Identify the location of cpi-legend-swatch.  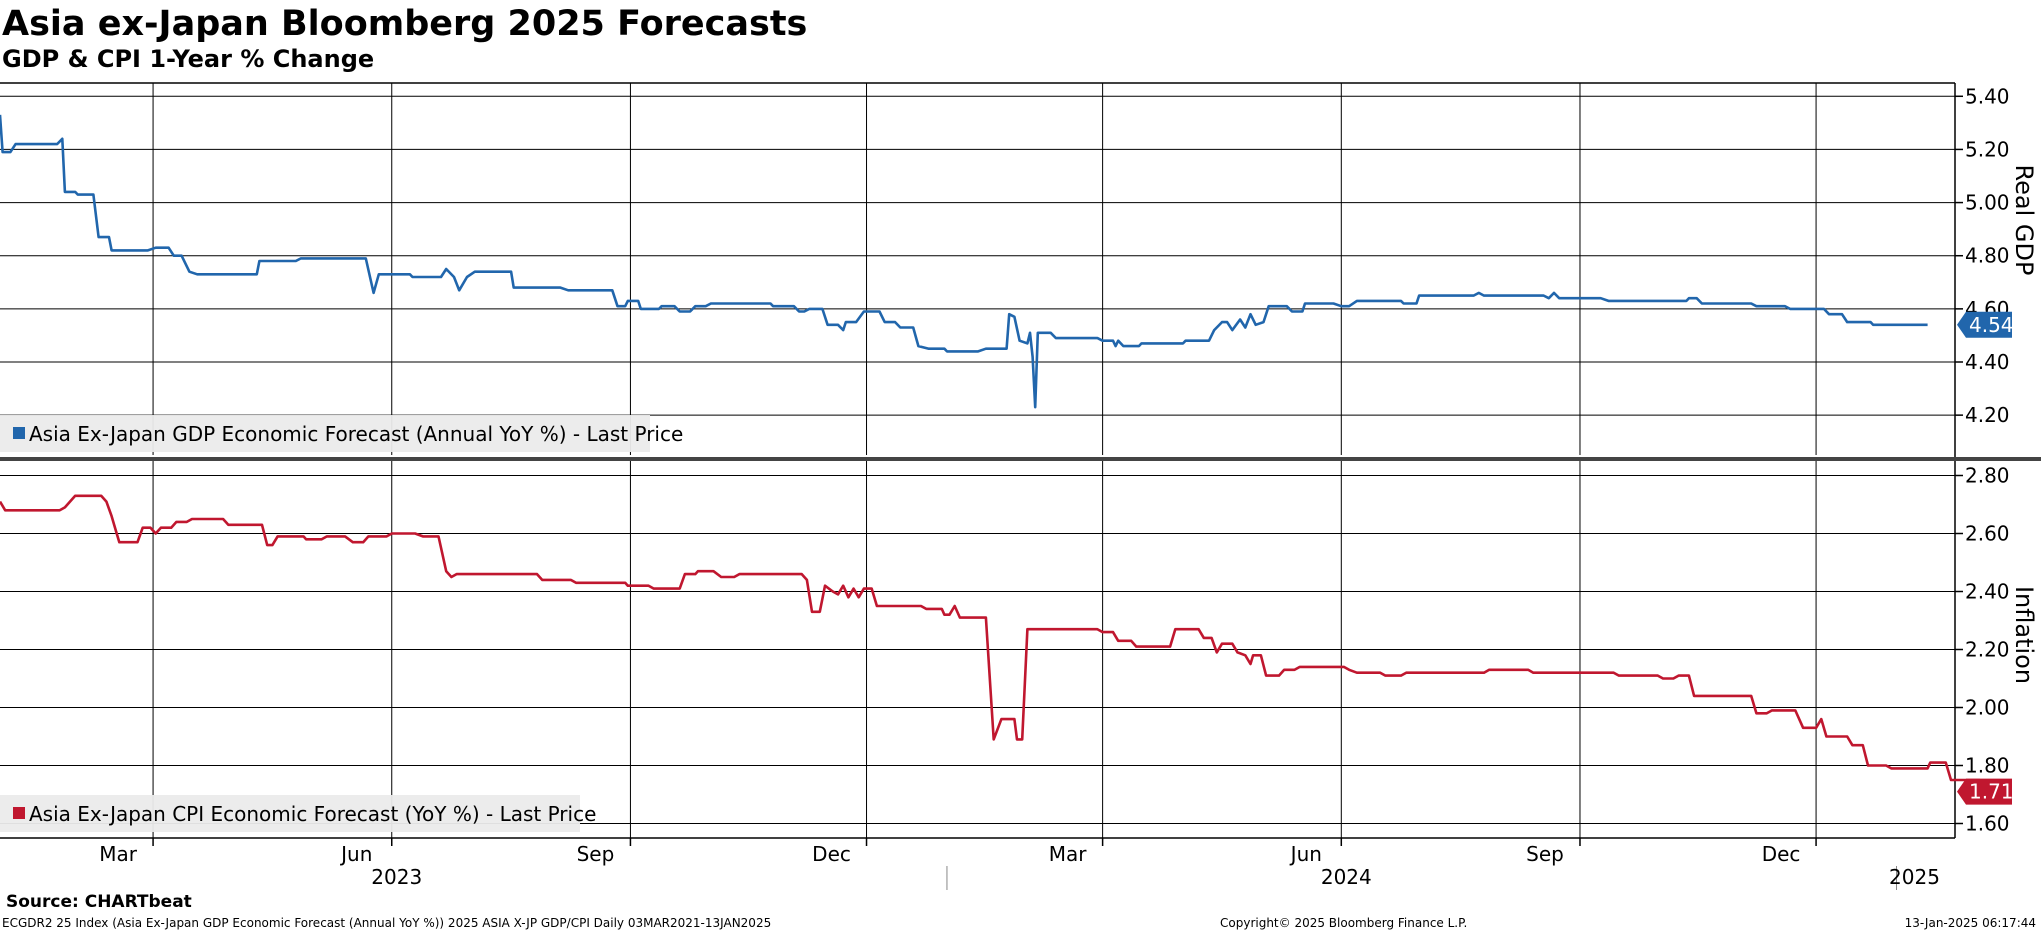
(19, 813).